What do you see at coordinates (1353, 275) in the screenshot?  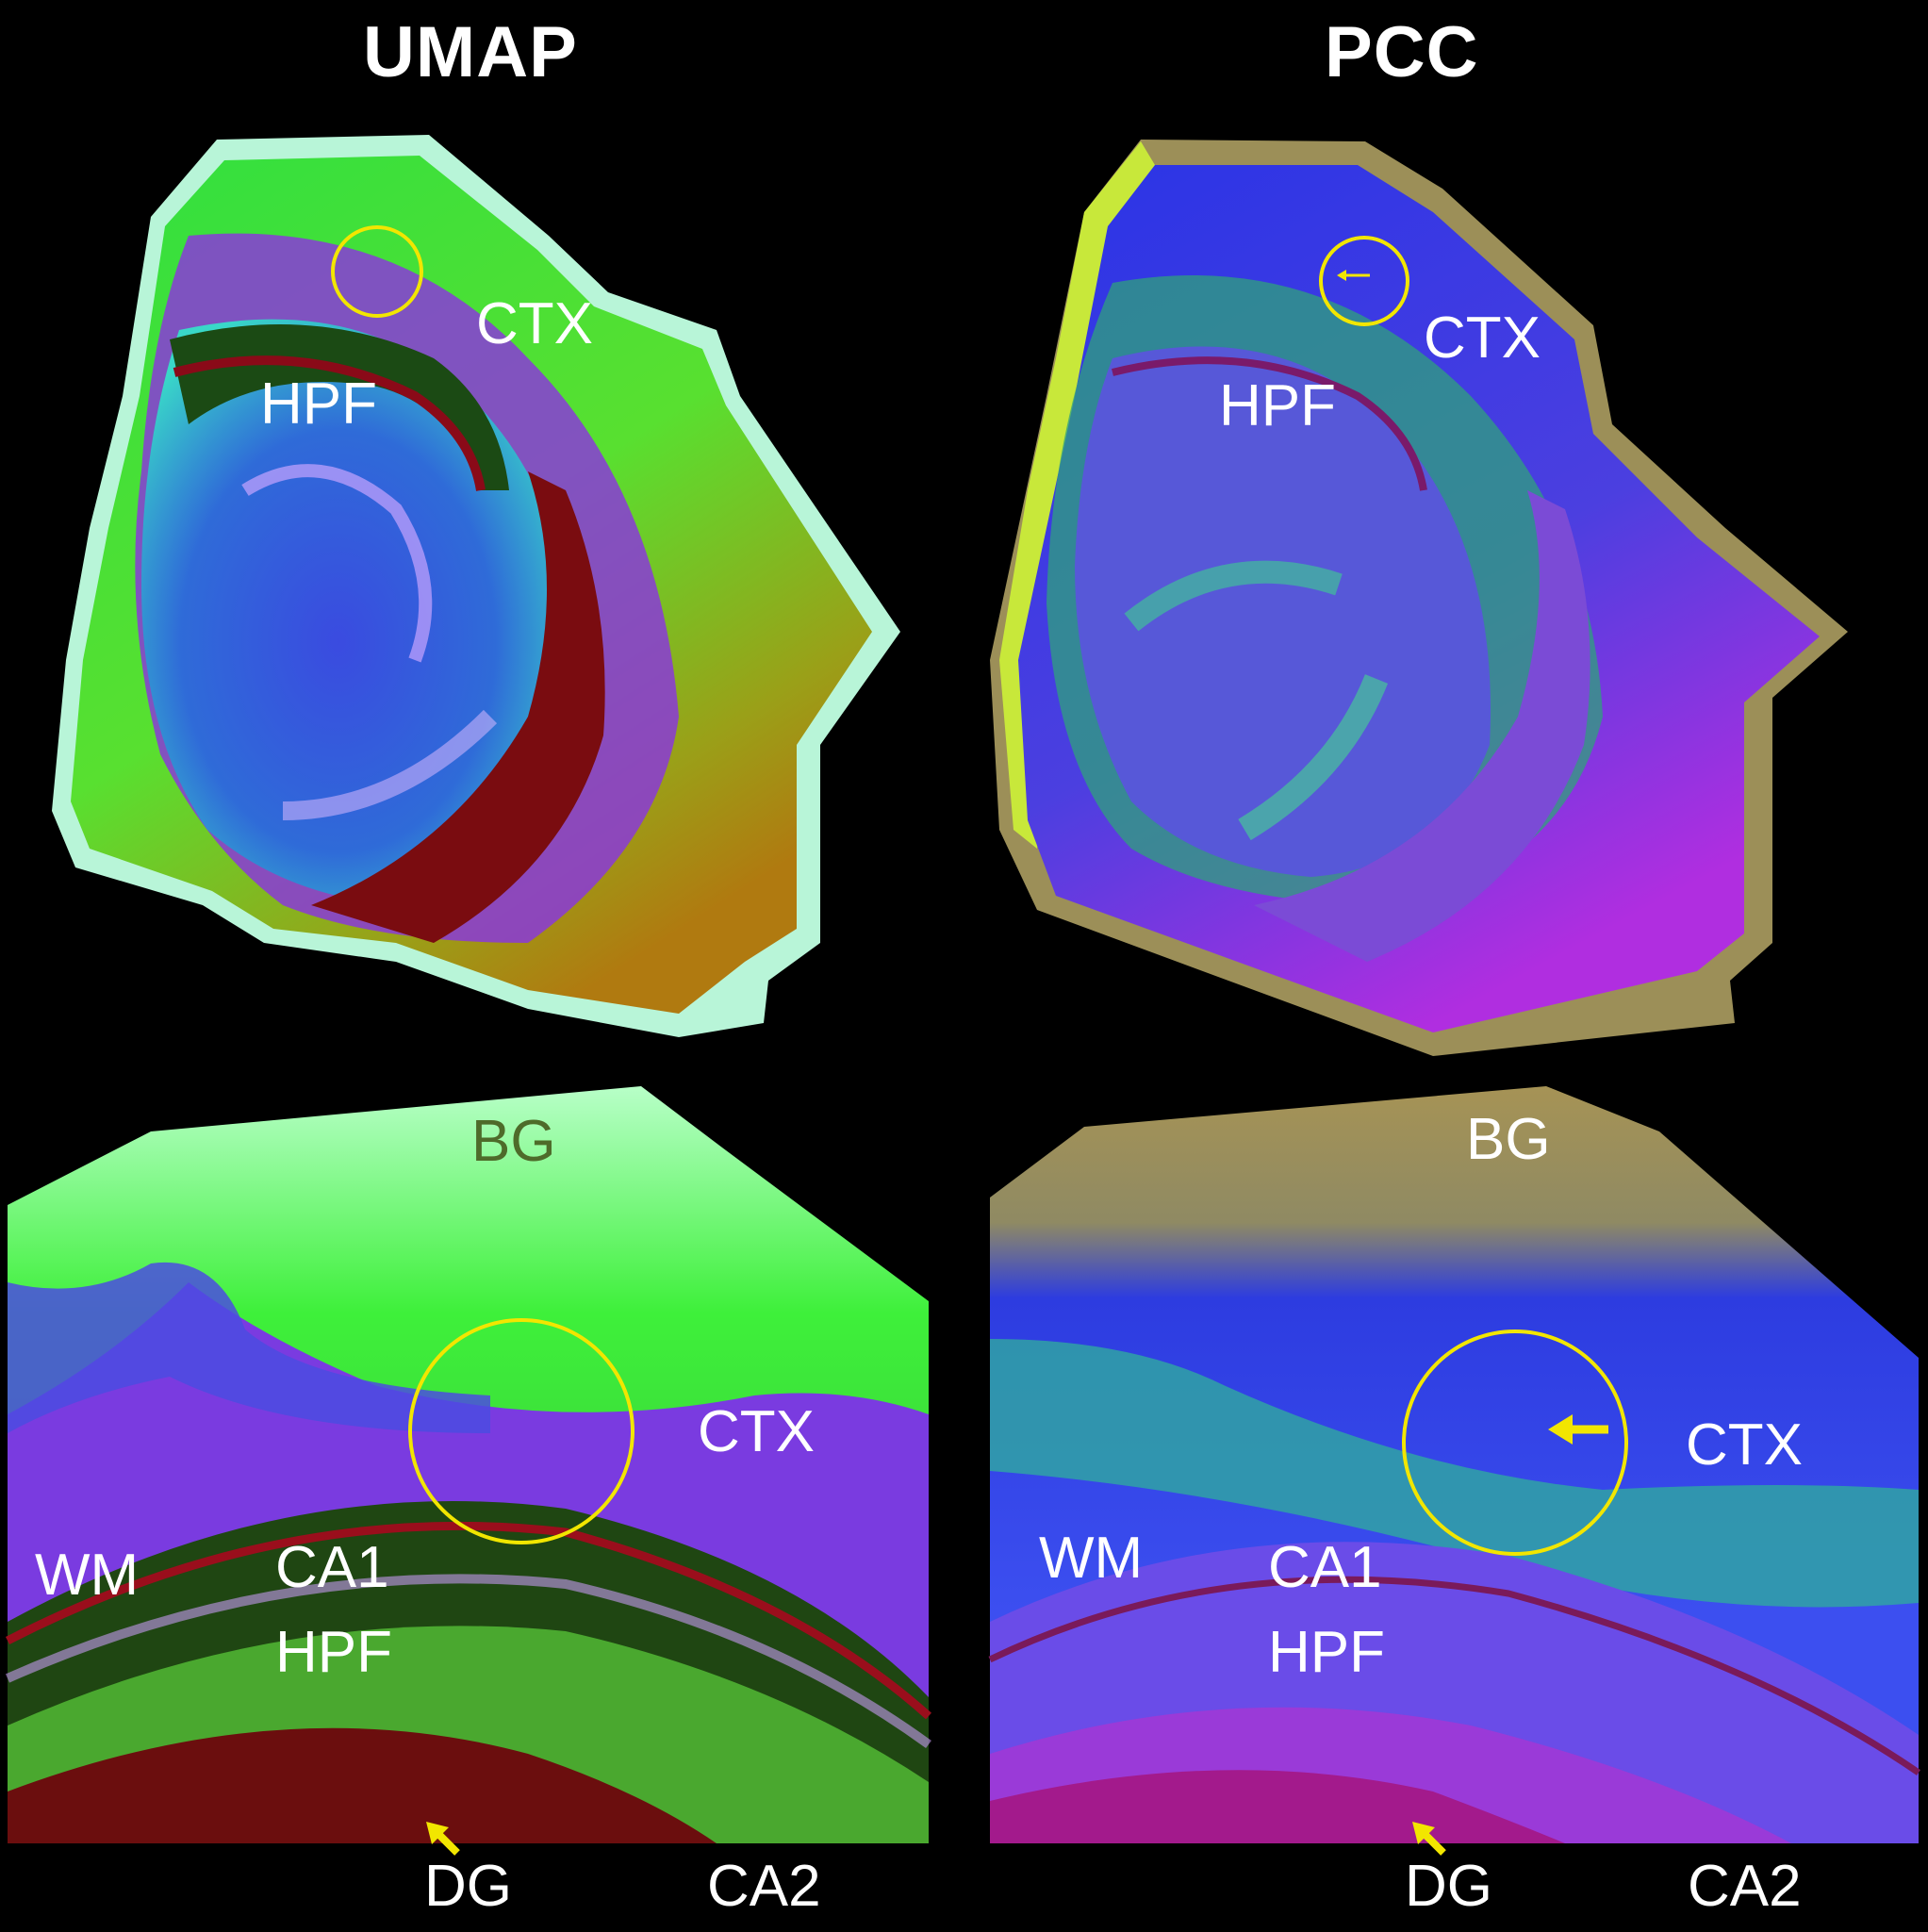 I see `pcc-overview-arrow-icon` at bounding box center [1353, 275].